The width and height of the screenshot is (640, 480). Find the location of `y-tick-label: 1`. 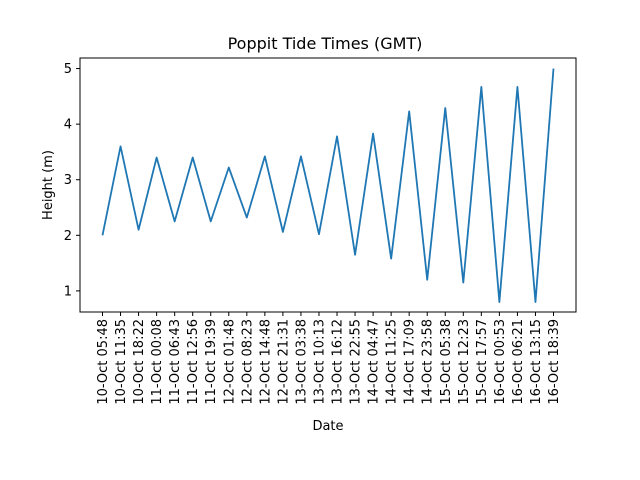

y-tick-label: 1 is located at coordinates (68, 291).